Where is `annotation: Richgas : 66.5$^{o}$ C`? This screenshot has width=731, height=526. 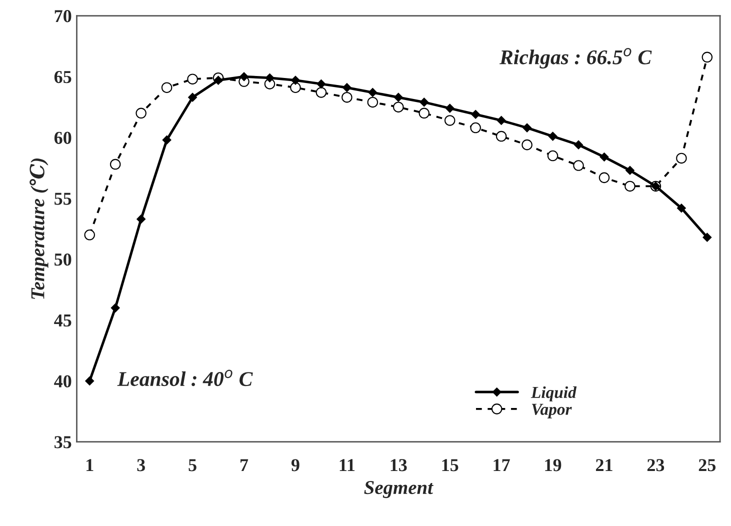
annotation: Richgas : 66.5$^{o}$ C is located at coordinates (576, 58).